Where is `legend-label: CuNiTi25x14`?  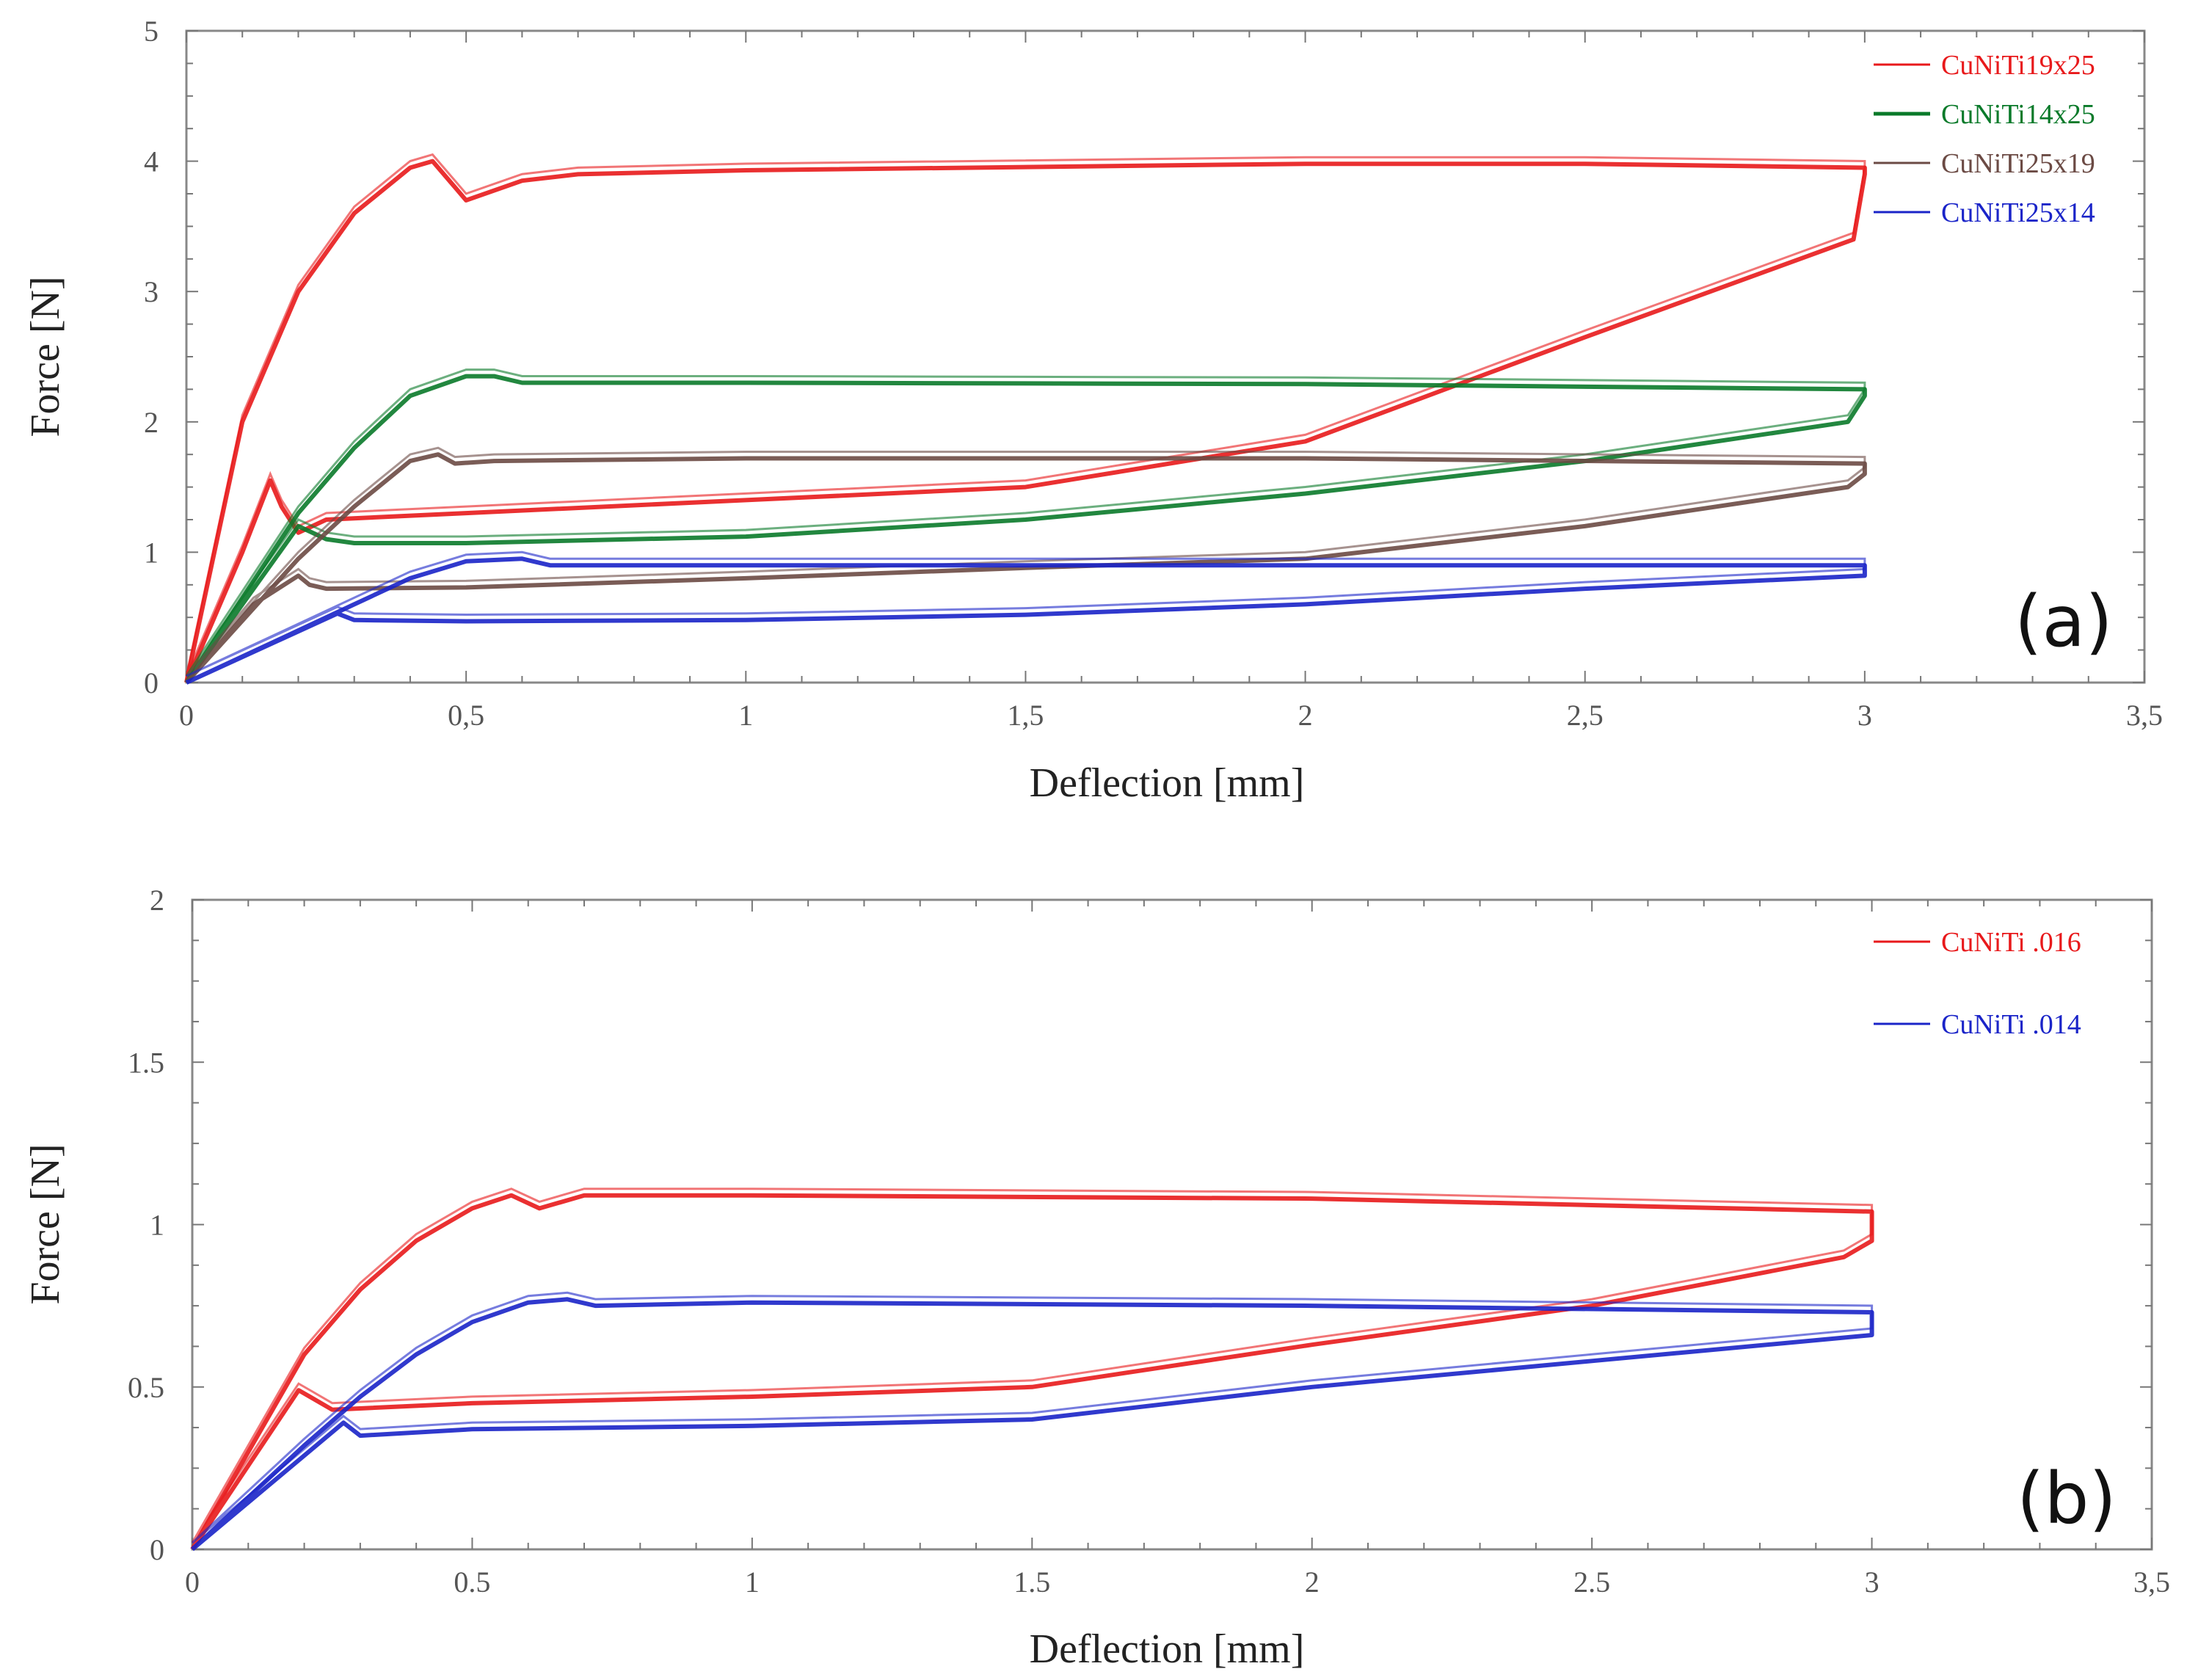 legend-label: CuNiTi25x14 is located at coordinates (2018, 212).